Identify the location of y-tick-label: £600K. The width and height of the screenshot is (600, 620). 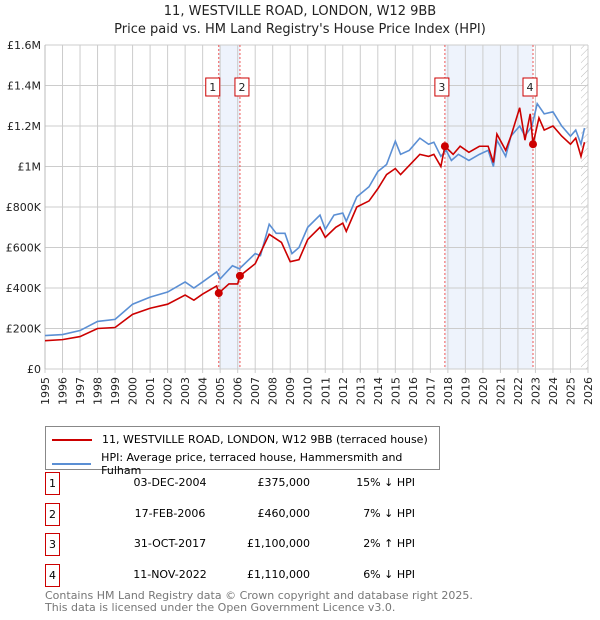
(24, 248).